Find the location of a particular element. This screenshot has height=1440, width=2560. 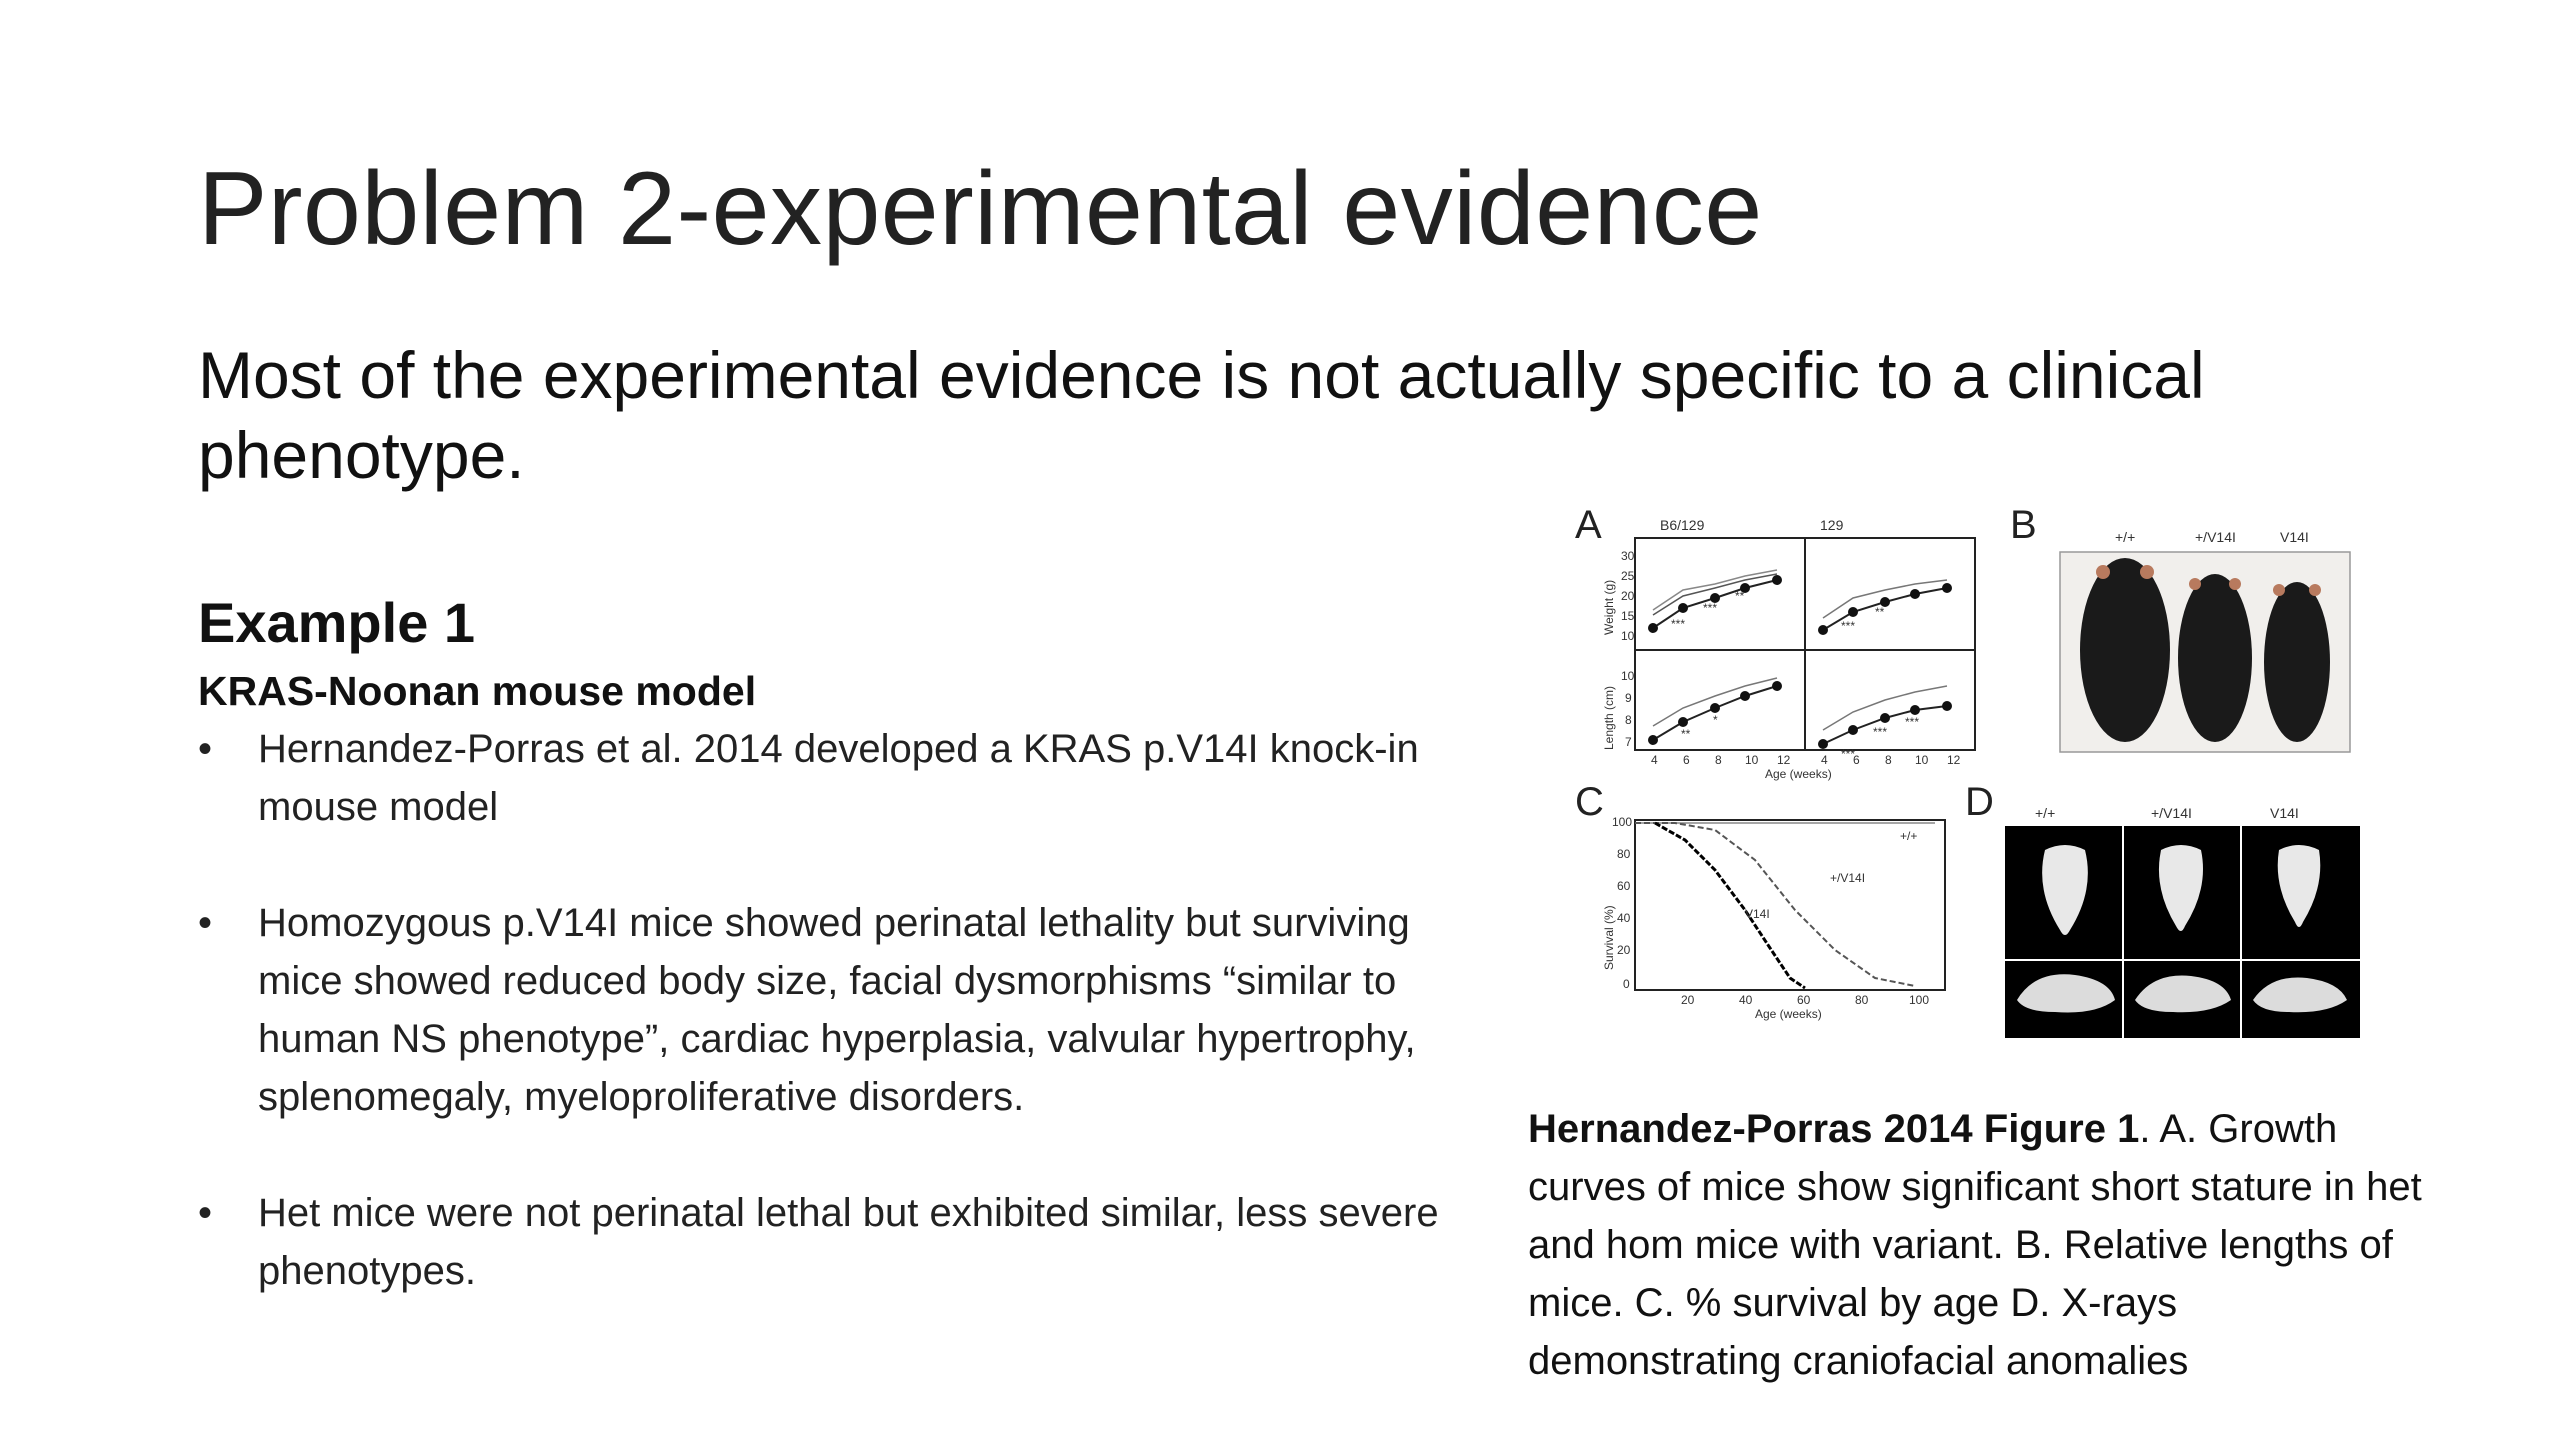

panel-d-label: +/+ is located at coordinates (2045, 813).